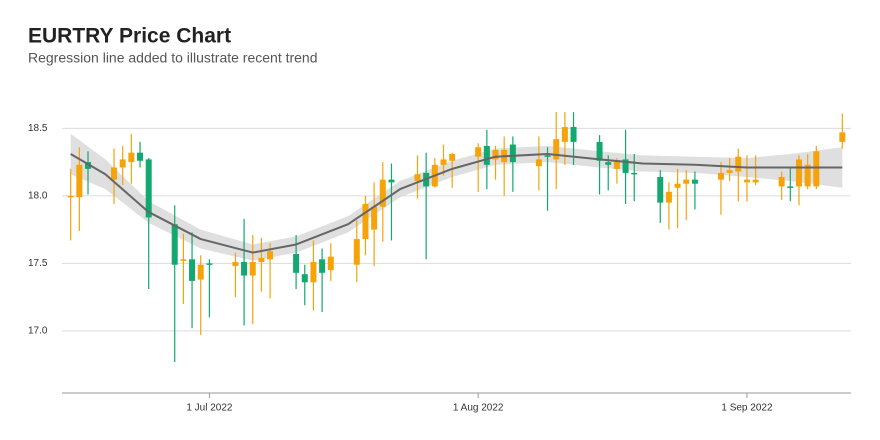  Describe the element at coordinates (747, 408) in the screenshot. I see `x-tick-label: 1 Sep 2022` at that location.